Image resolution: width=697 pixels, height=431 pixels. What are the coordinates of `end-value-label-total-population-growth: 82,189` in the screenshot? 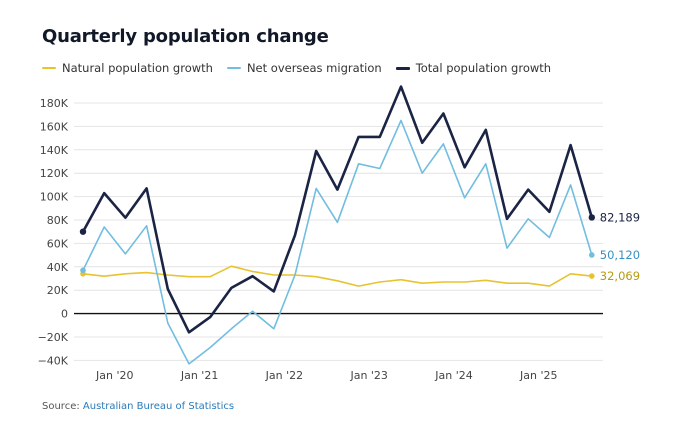 It's located at (620, 217).